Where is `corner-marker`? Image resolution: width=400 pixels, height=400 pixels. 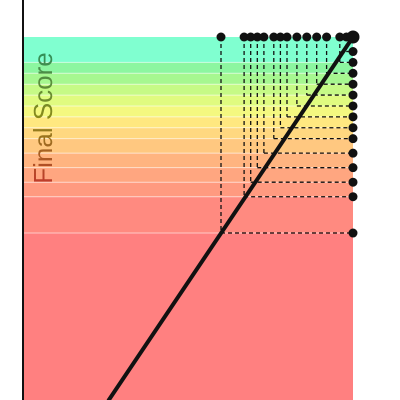 corner-marker is located at coordinates (353, 37).